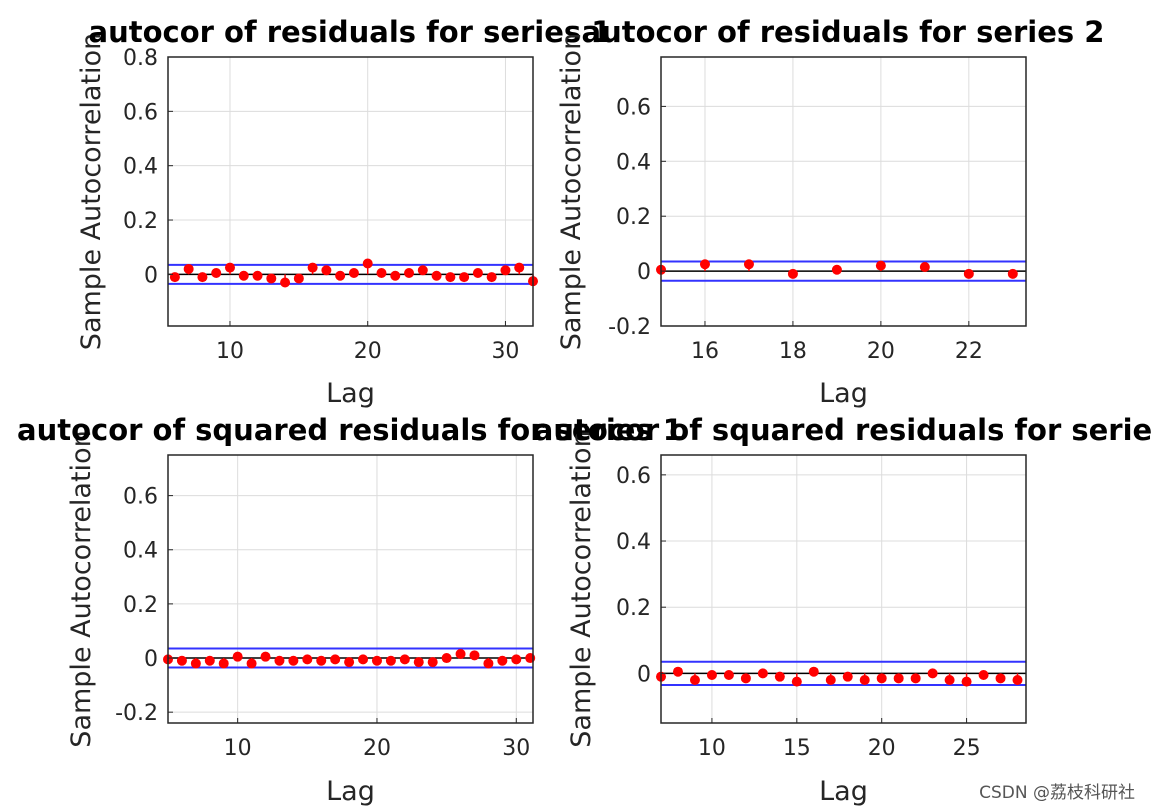 This screenshot has width=1151, height=812. What do you see at coordinates (843, 393) in the screenshot?
I see `x-axis-label: Lag` at bounding box center [843, 393].